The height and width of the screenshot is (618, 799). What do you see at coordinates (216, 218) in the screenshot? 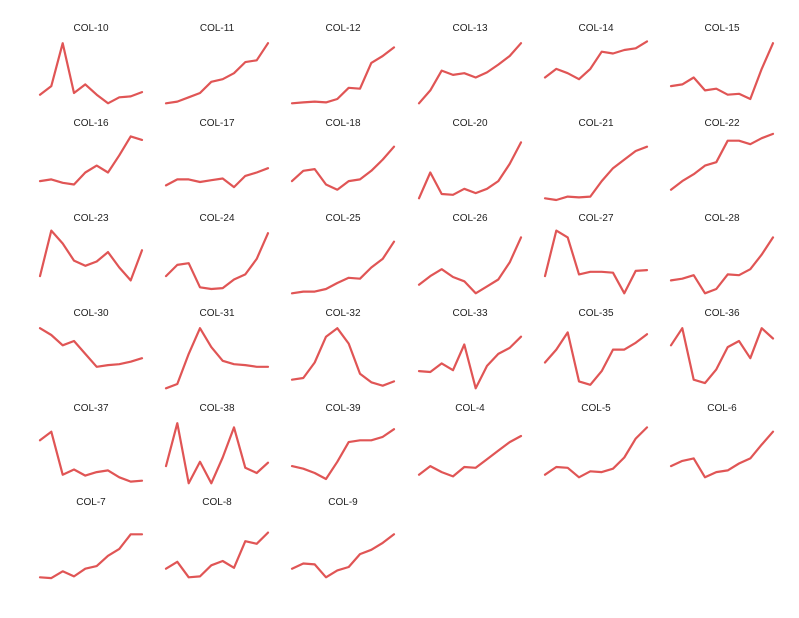
I see `panel-title: COL-24` at bounding box center [216, 218].